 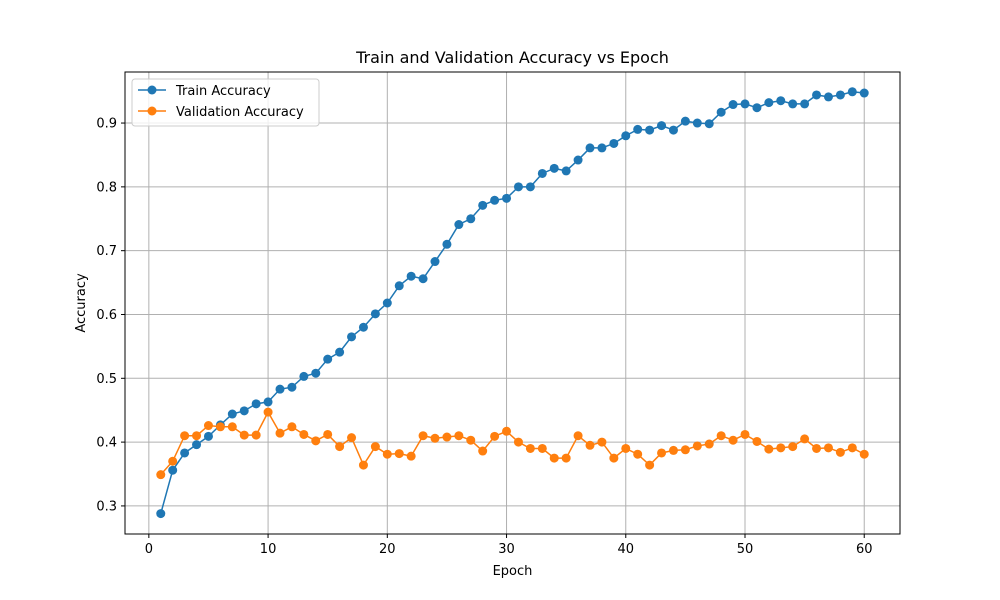 I want to click on y-tick-label: 0.5, so click(x=106, y=379).